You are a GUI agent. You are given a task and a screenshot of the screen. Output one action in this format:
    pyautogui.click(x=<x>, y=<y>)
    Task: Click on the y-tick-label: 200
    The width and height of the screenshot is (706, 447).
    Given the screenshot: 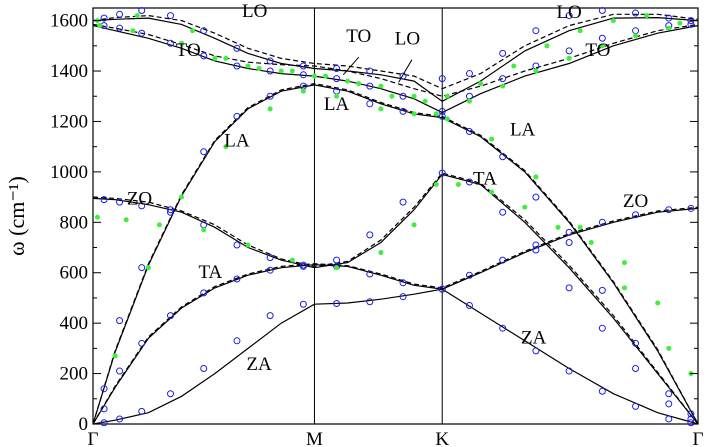 What is the action you would take?
    pyautogui.click(x=74, y=374)
    